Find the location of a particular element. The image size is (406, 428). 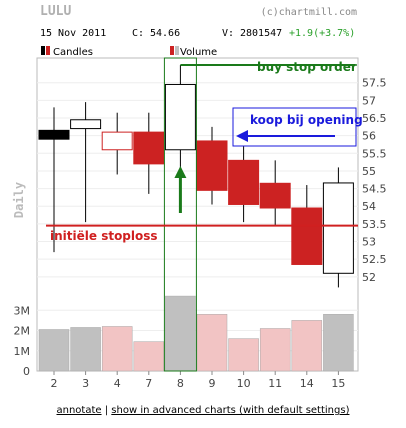

volume-value: 2801547 is located at coordinates (261, 33).